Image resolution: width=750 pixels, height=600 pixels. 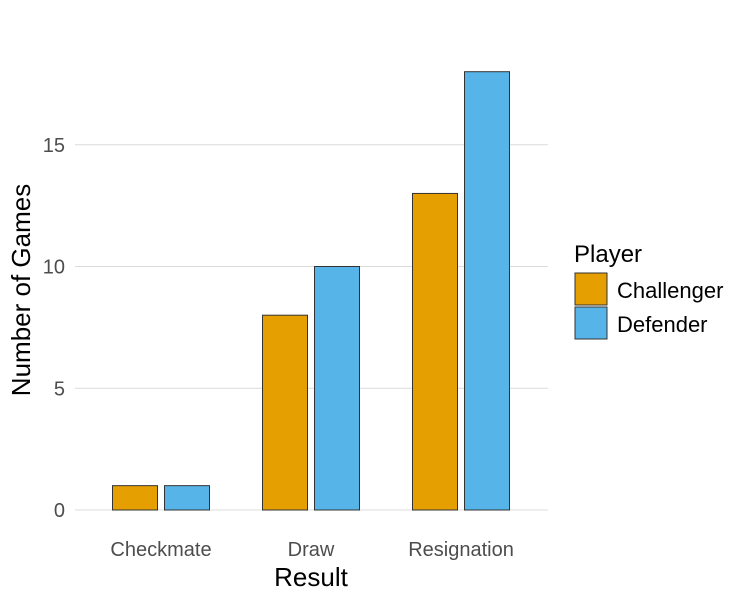 I want to click on x-axis-ticks: Checkmate Draw Resignation, so click(x=311, y=550).